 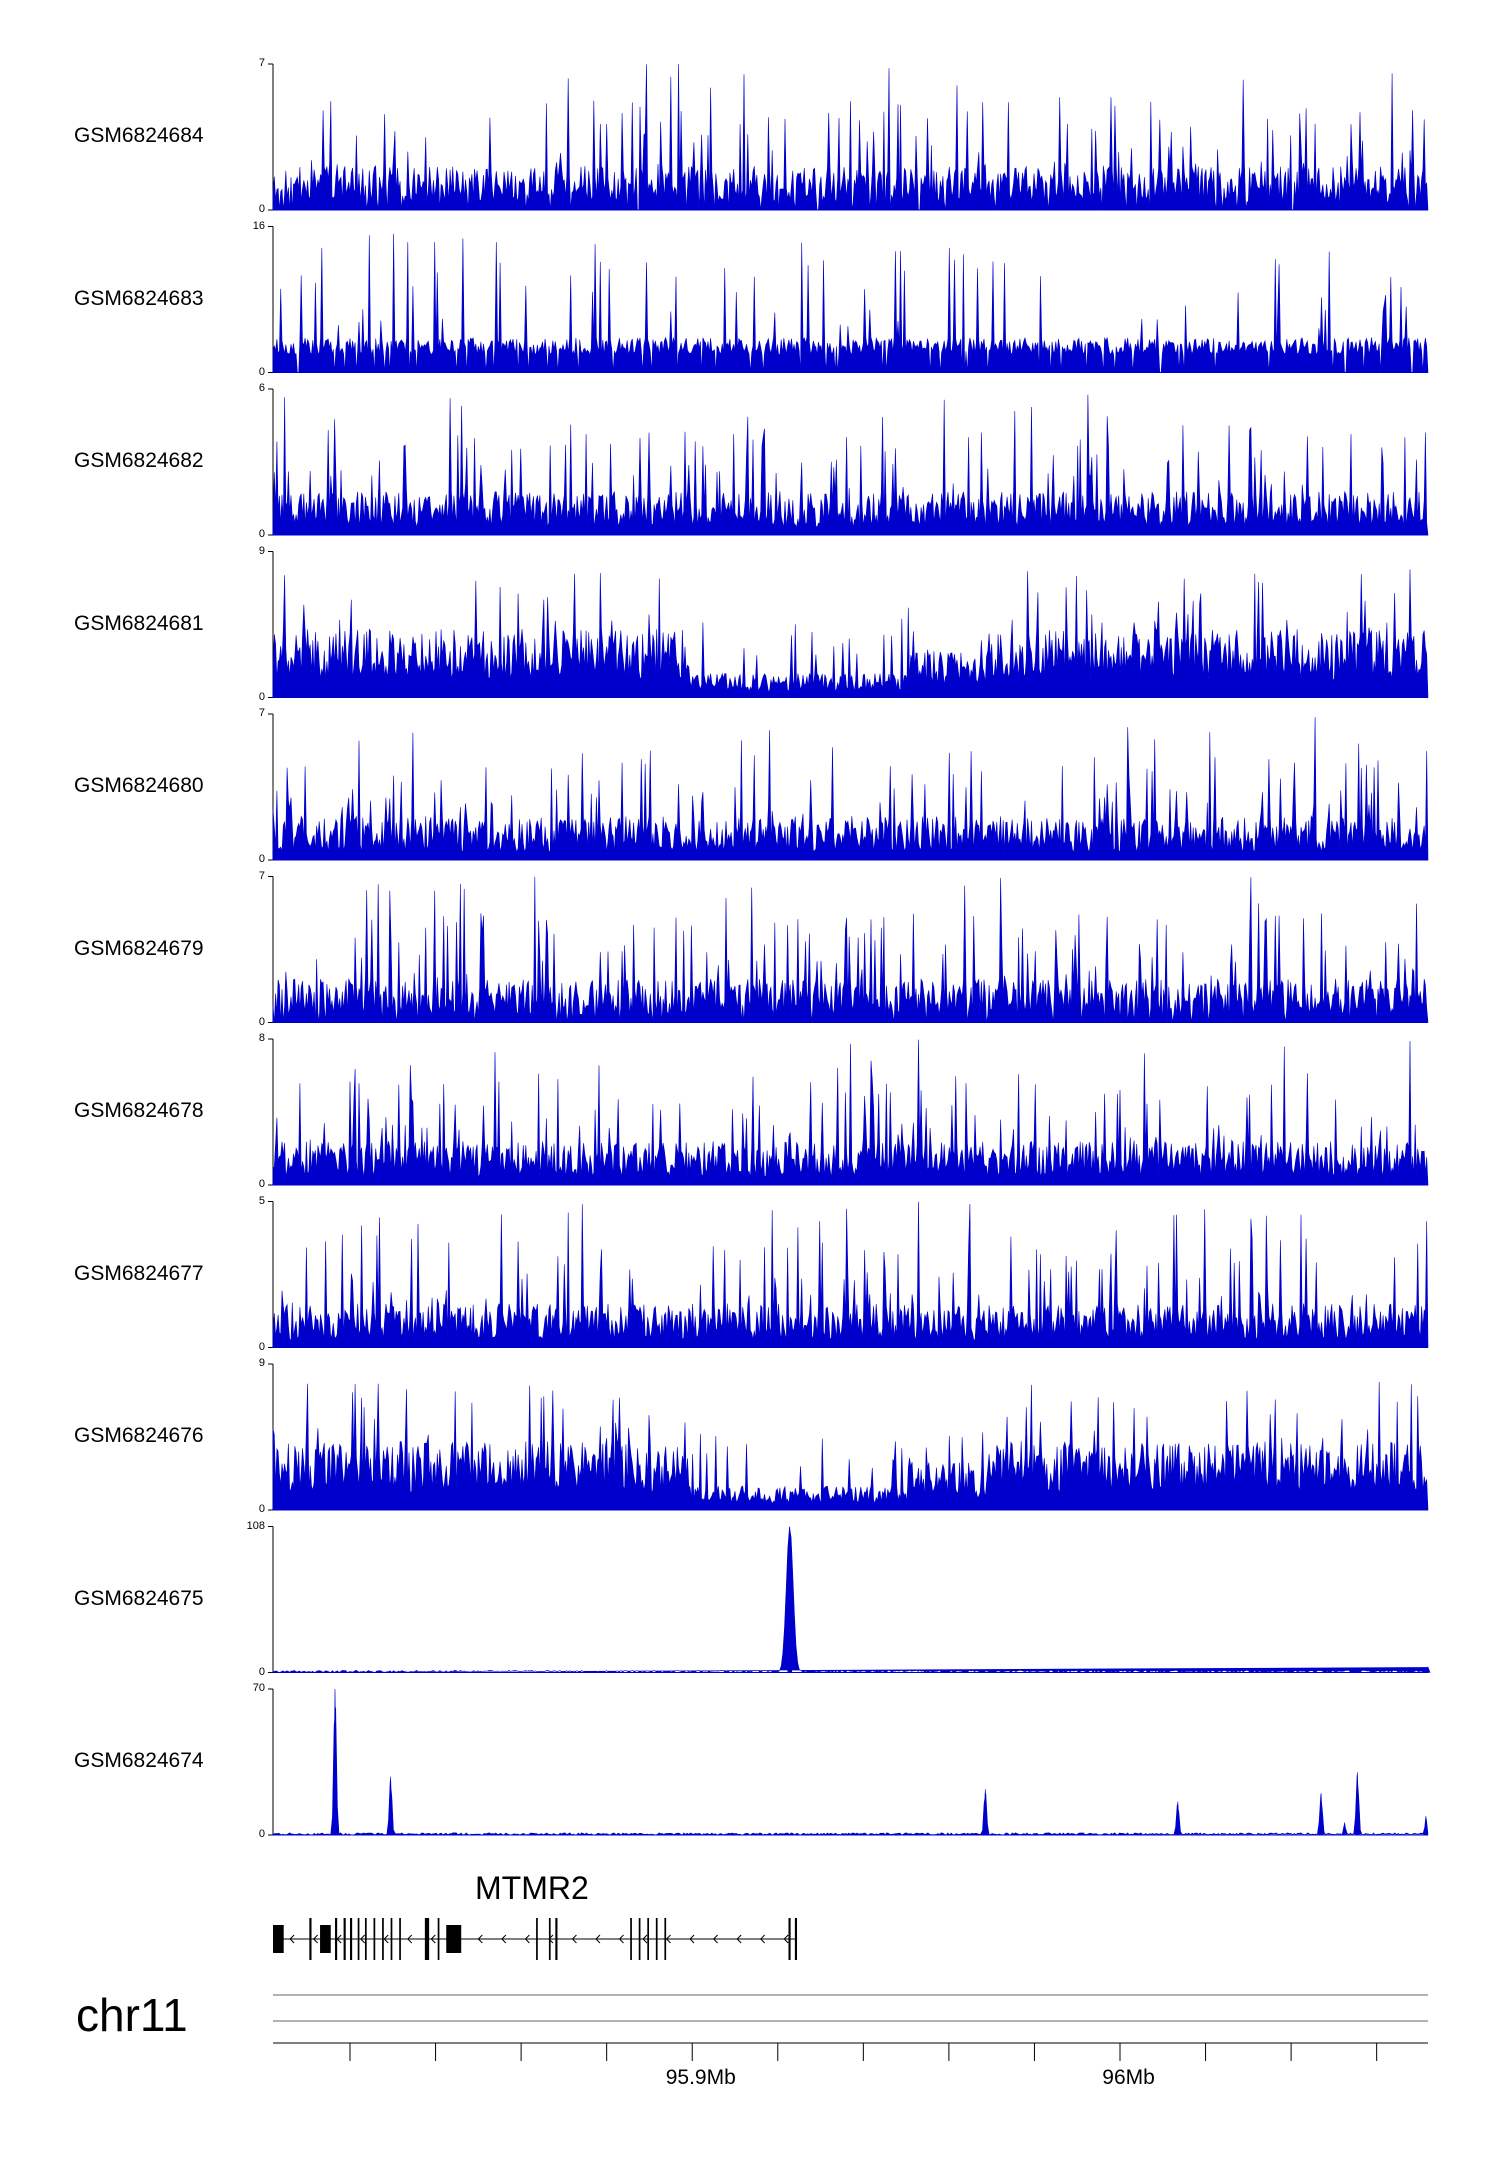 What do you see at coordinates (850, 465) in the screenshot?
I see `signal-gsm6824682` at bounding box center [850, 465].